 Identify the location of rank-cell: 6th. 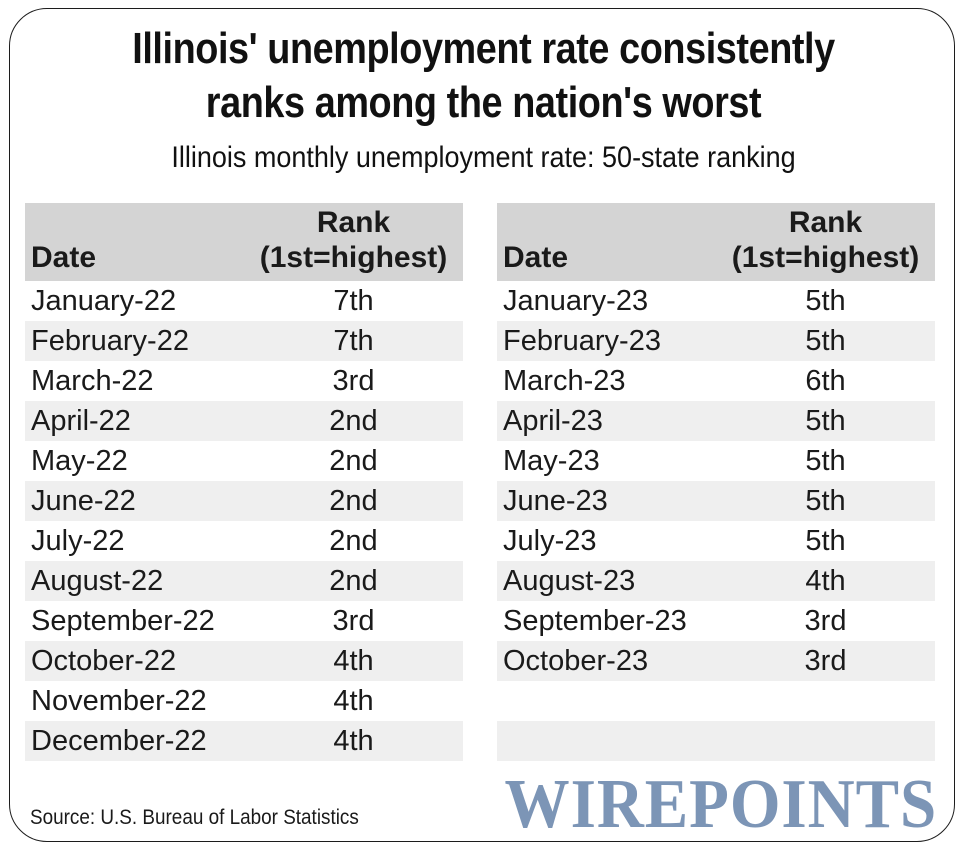
(825, 380).